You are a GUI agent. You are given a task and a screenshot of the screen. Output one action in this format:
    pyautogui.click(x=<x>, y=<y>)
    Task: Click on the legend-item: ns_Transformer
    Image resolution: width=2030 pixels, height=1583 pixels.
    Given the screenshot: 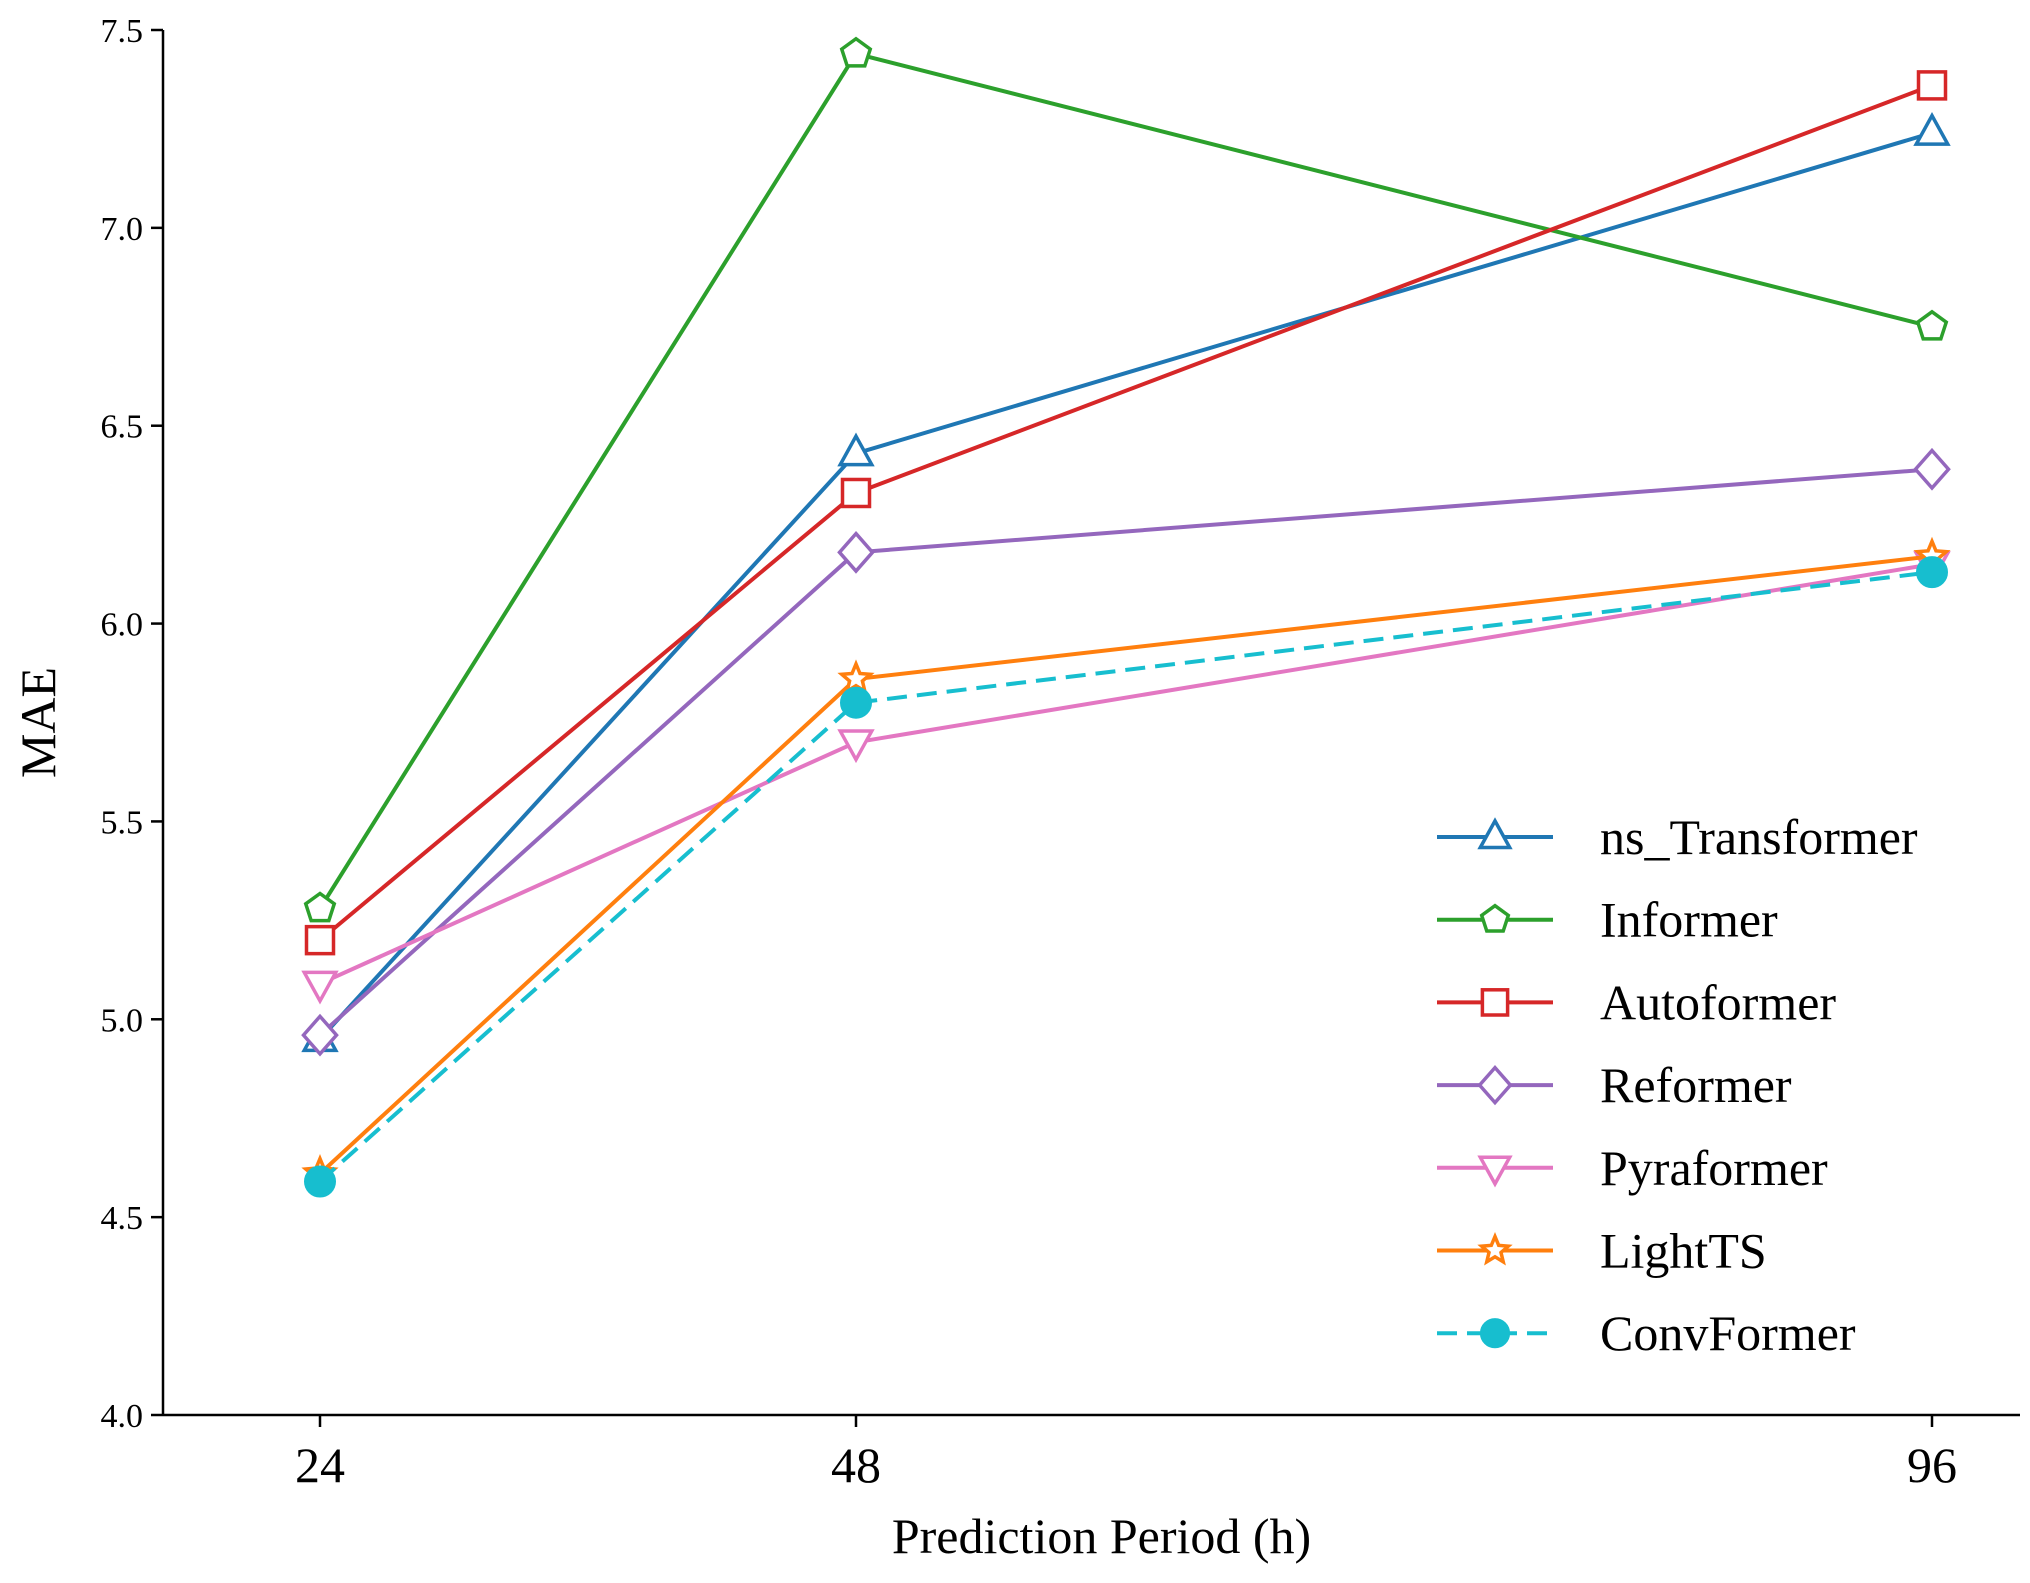 What is the action you would take?
    pyautogui.click(x=1677, y=837)
    